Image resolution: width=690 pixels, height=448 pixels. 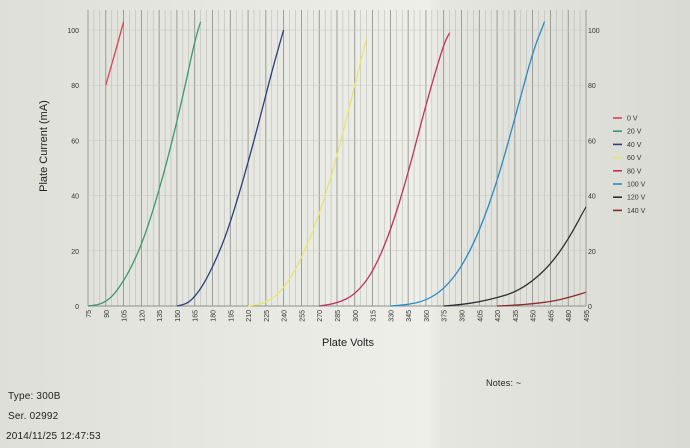 What do you see at coordinates (504, 383) in the screenshot?
I see `notes: Notes: ~` at bounding box center [504, 383].